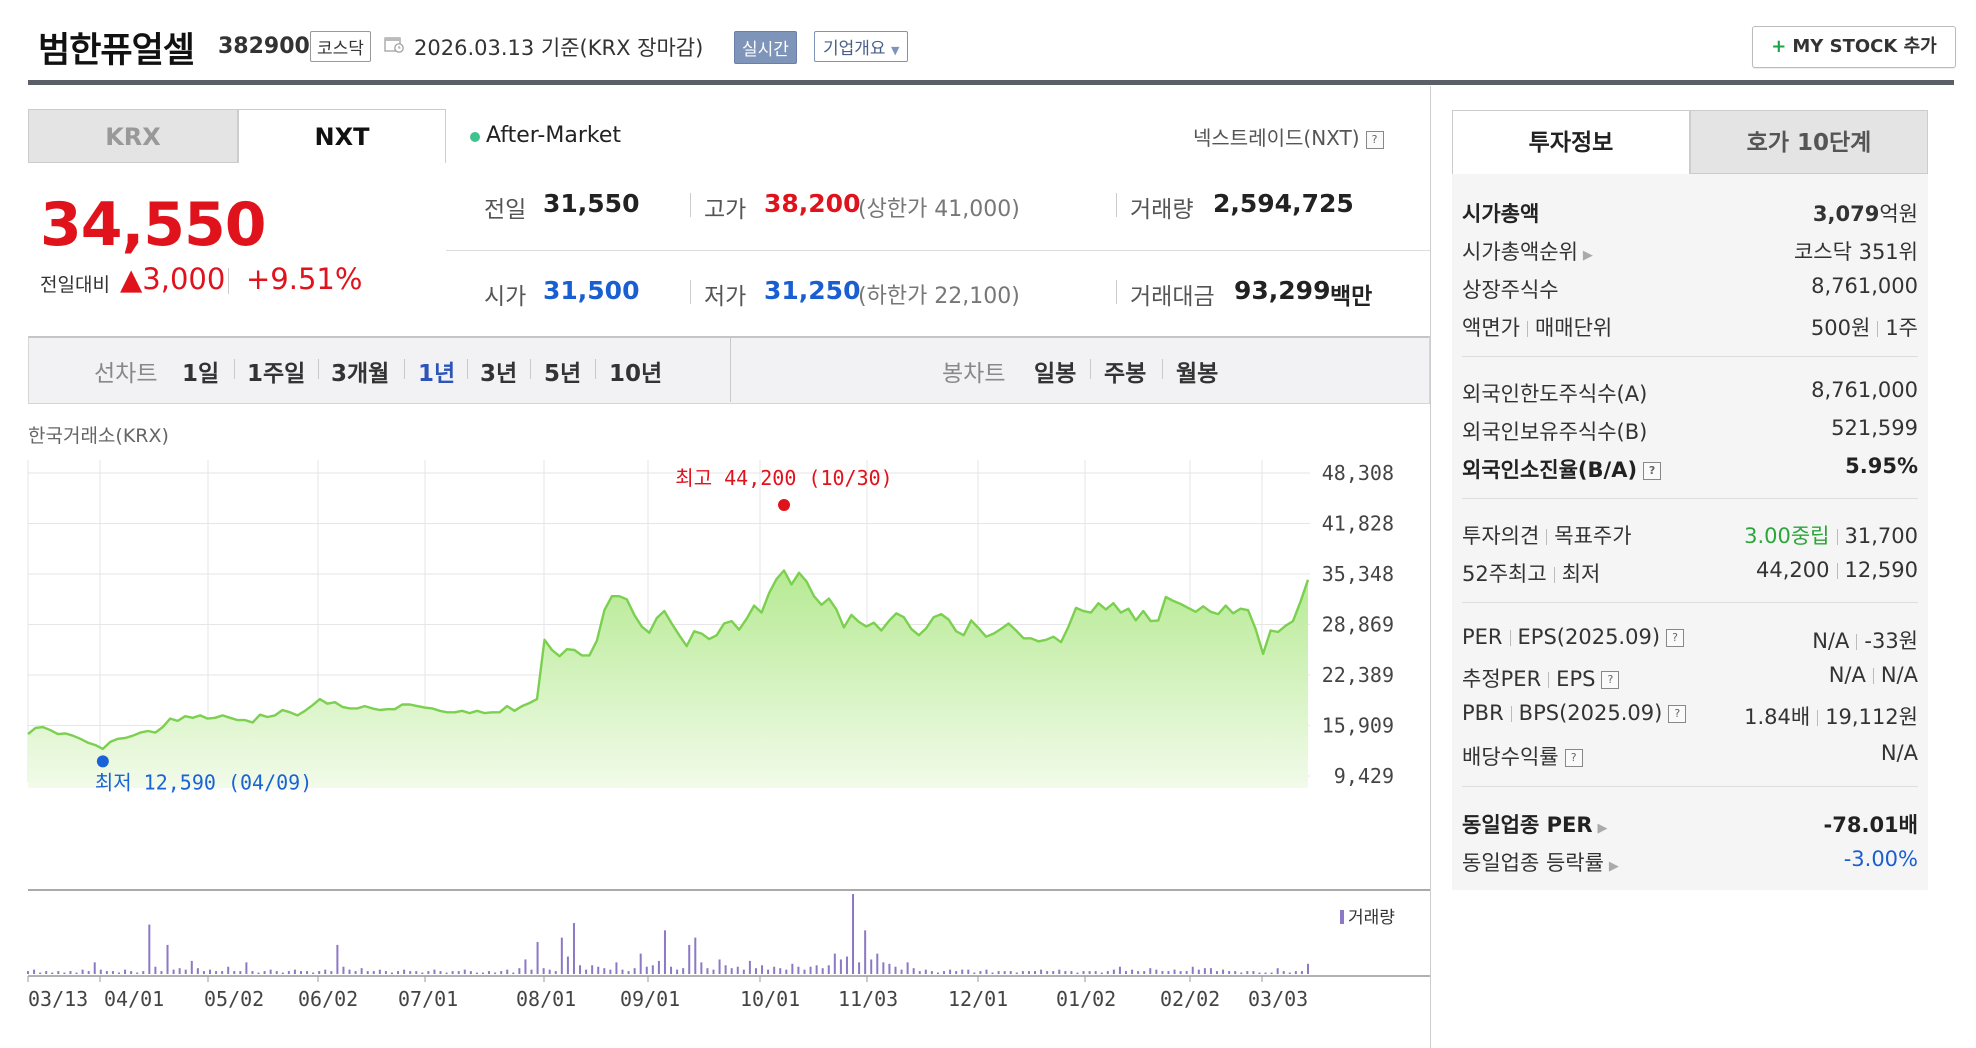 The image size is (1976, 1048). Describe the element at coordinates (437, 374) in the screenshot. I see `period-1y-button: 1년` at that location.